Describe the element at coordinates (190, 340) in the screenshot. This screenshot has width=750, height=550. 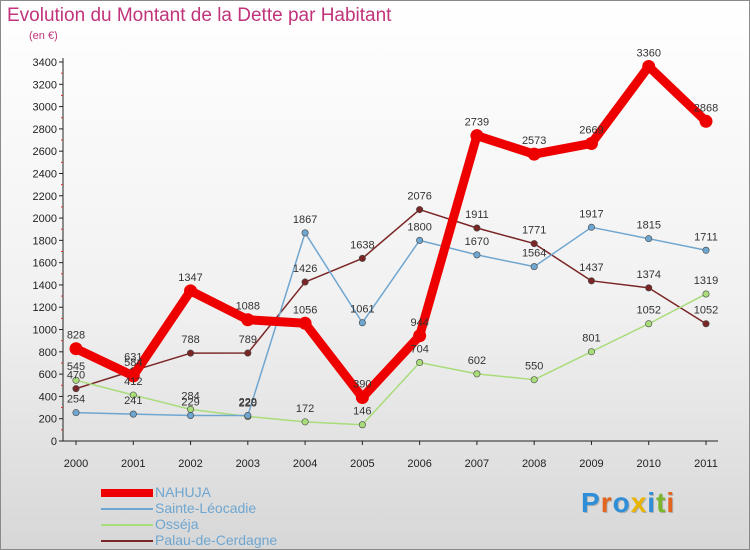
I see `data-label: 788` at that location.